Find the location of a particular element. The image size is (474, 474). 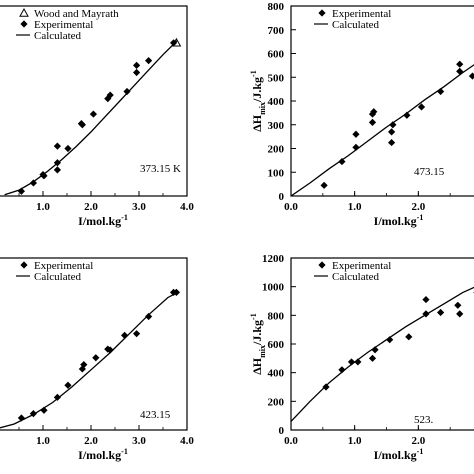

temperature-label: 523. is located at coordinates (424, 420).